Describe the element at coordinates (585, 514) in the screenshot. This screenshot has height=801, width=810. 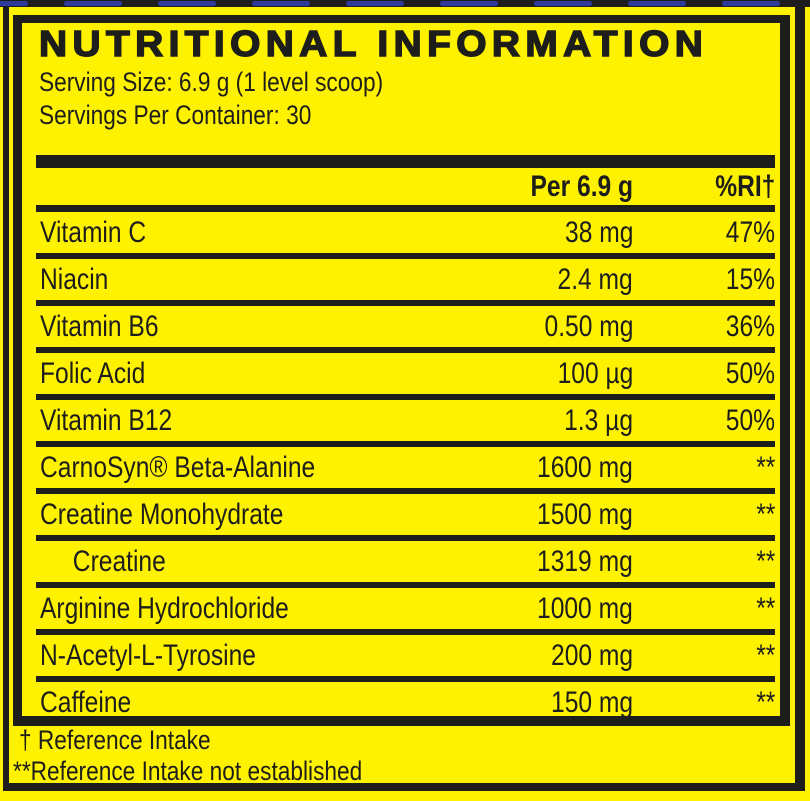
I see `nutrient-amount: 1500 mg` at that location.